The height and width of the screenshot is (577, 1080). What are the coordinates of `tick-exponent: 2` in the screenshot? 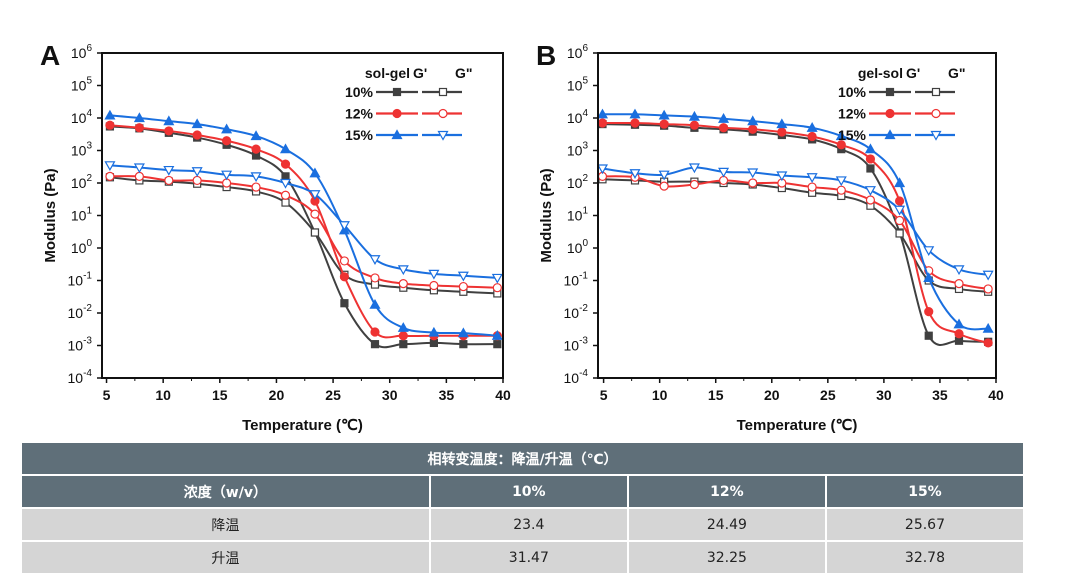 It's located at (89, 178).